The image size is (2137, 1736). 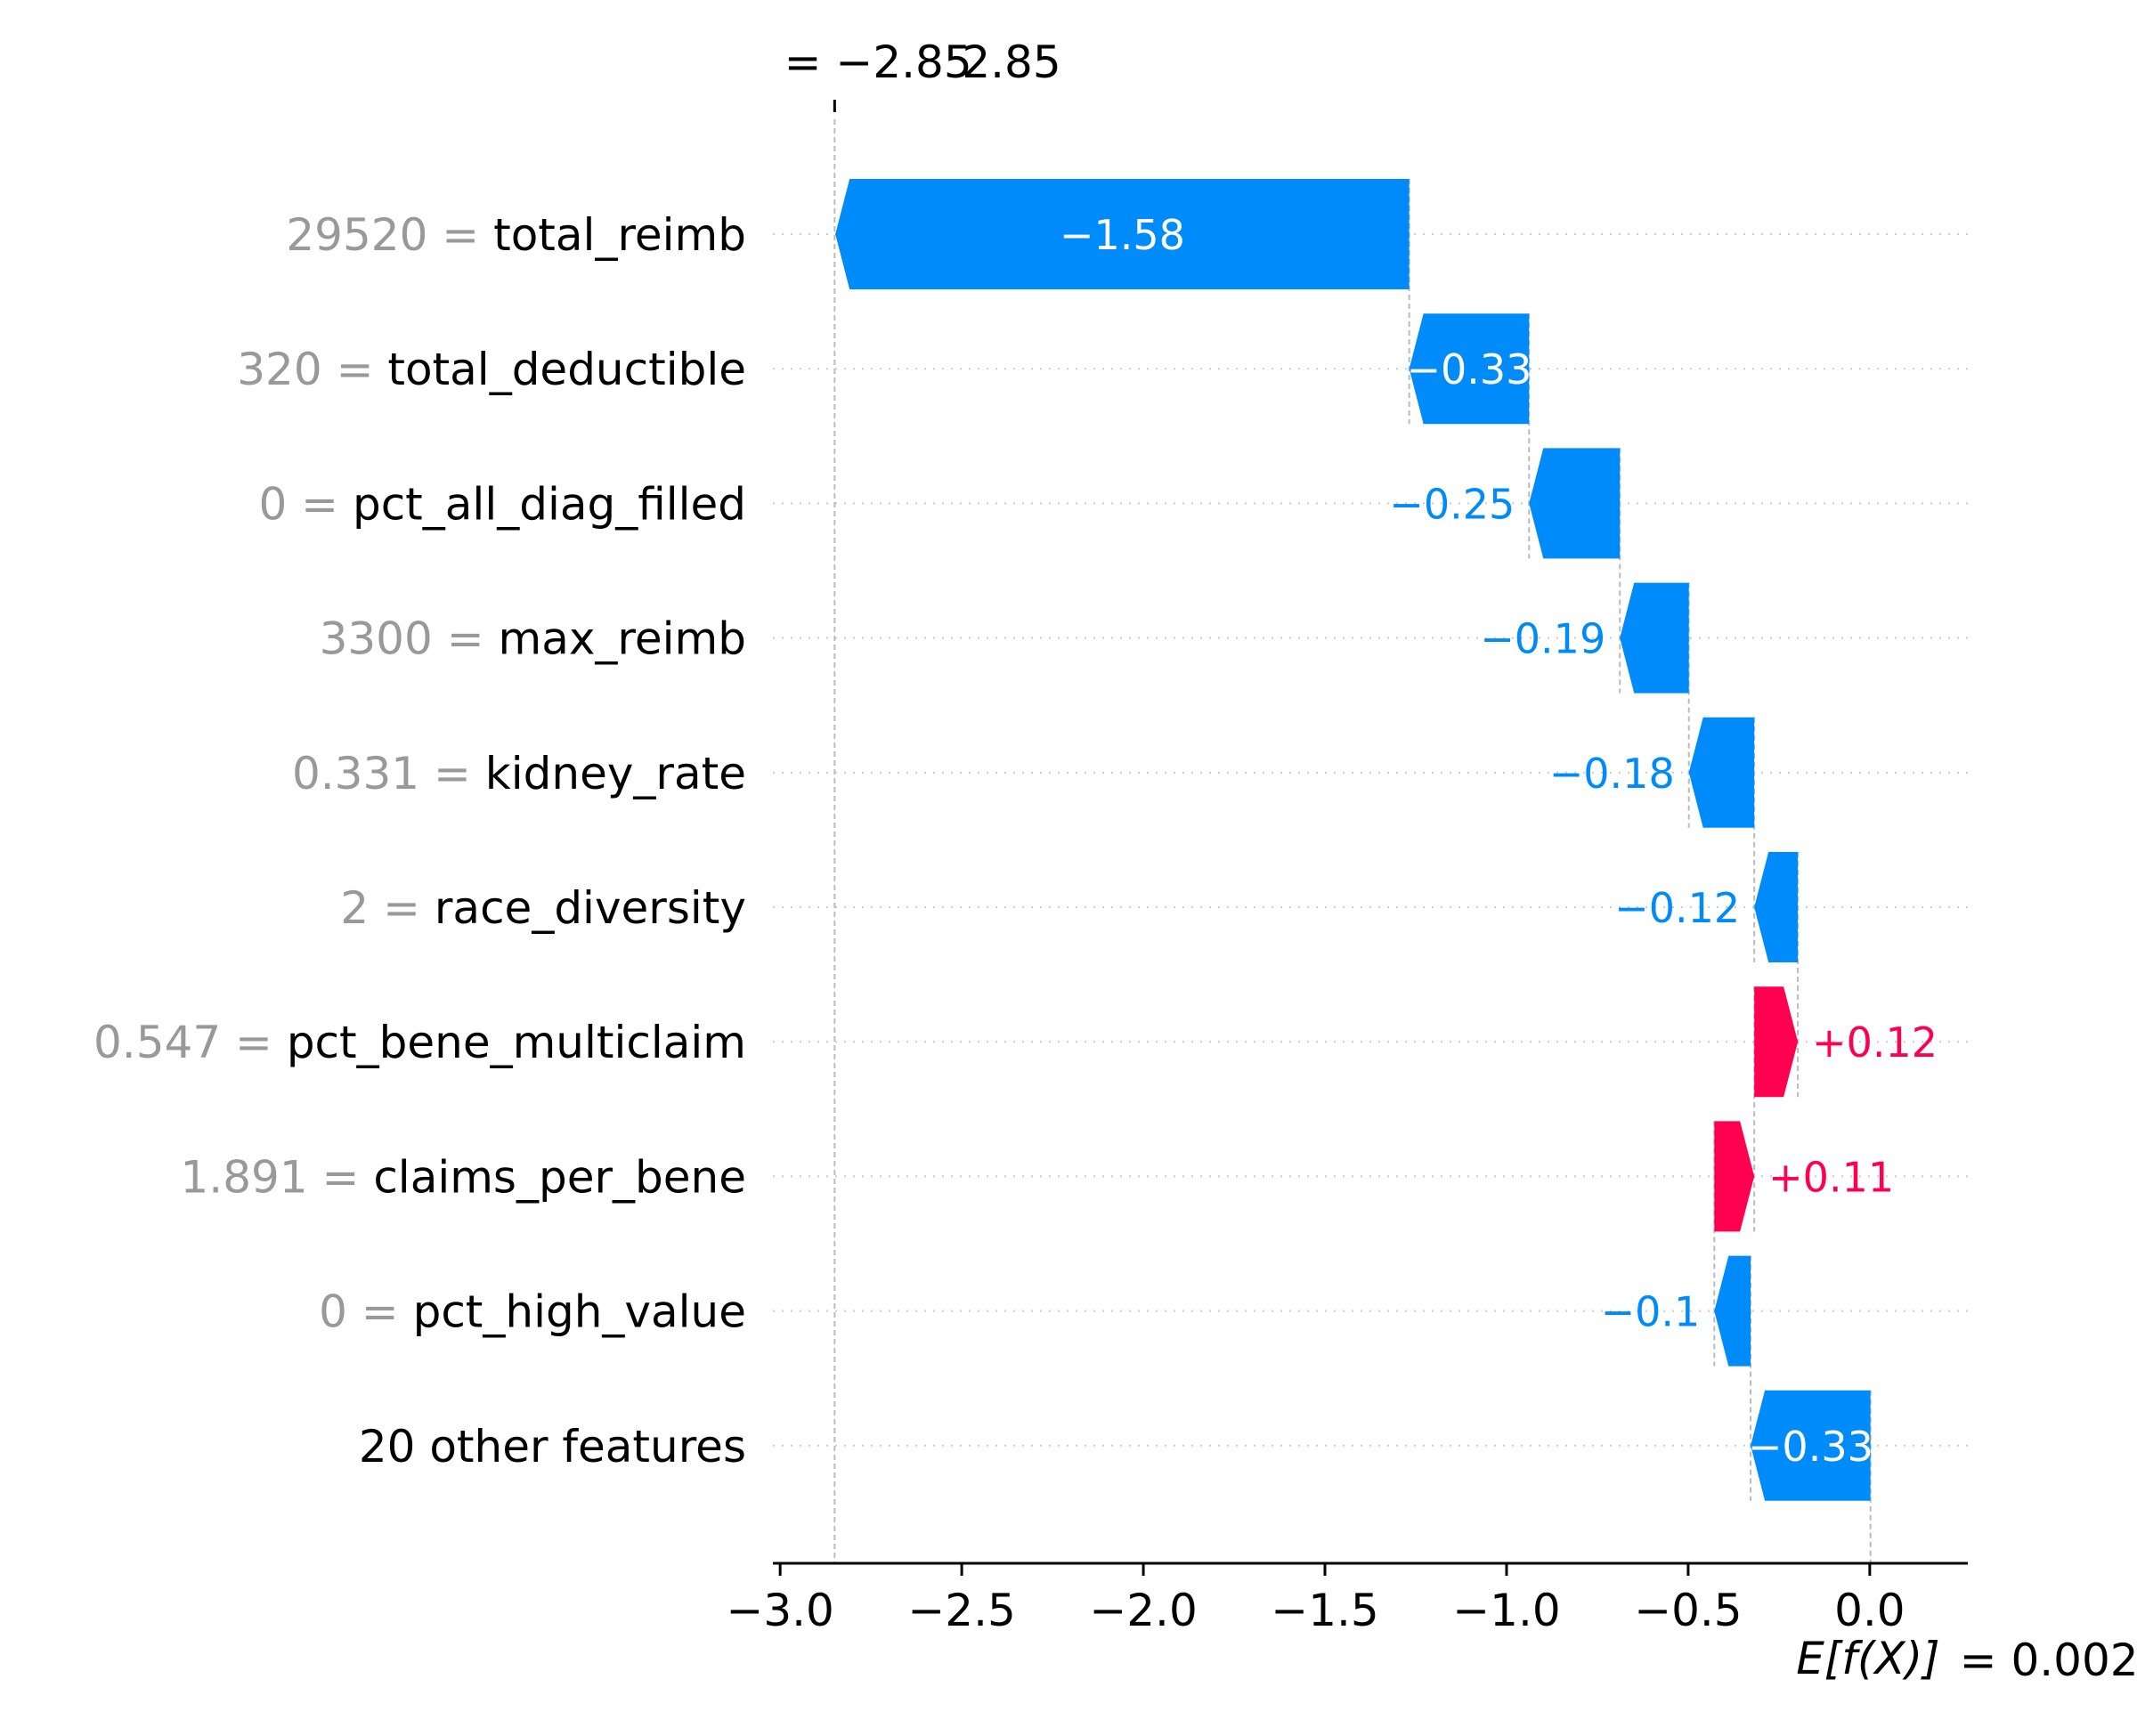 I want to click on feature-value: 29520 =, so click(x=389, y=235).